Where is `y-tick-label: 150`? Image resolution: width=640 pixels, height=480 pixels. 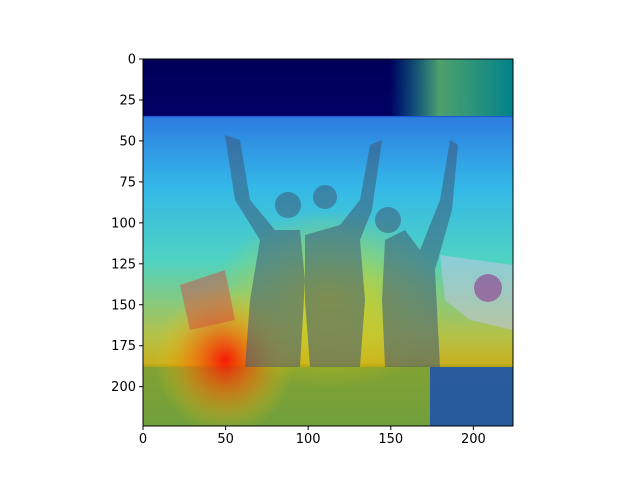 y-tick-label: 150 is located at coordinates (123, 305).